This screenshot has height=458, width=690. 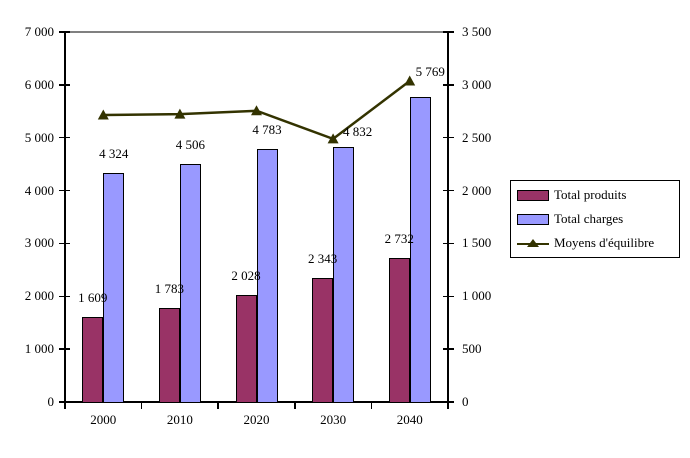 I want to click on legend-triangle-marker-icon, so click(x=533, y=242).